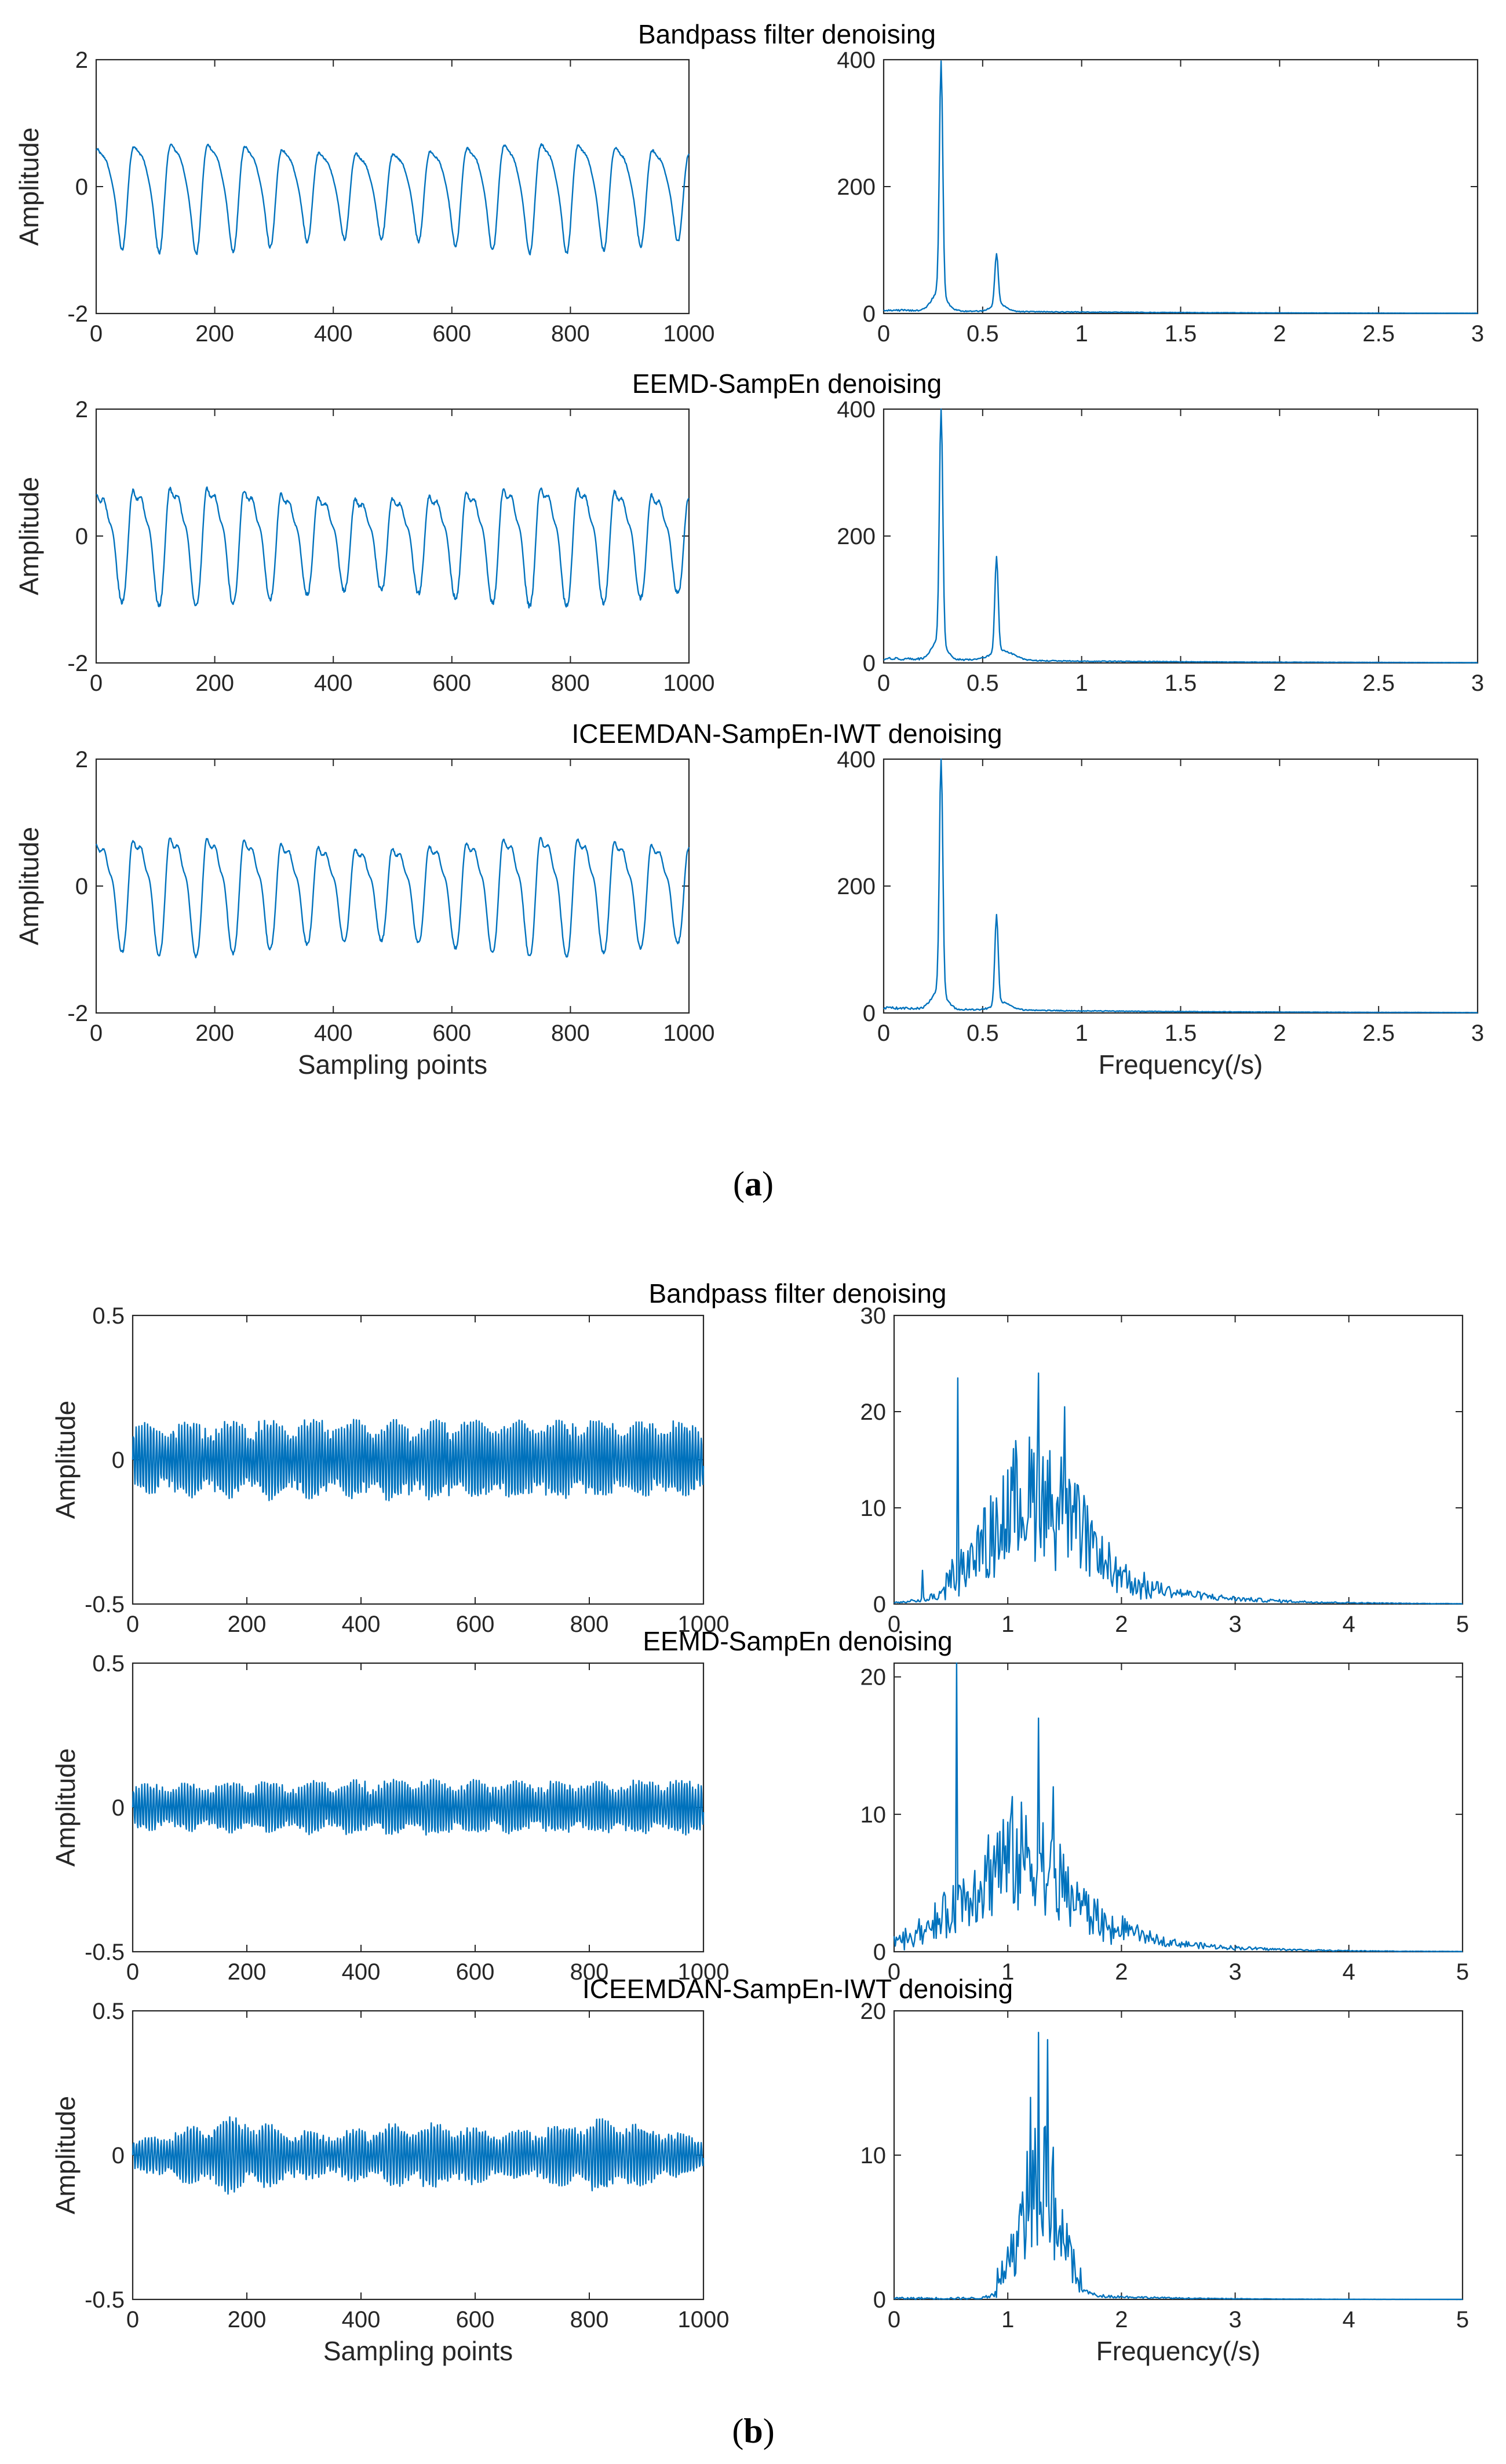 This screenshot has width=1506, height=2464. Describe the element at coordinates (856, 536) in the screenshot. I see `y-tick-label: 200` at that location.